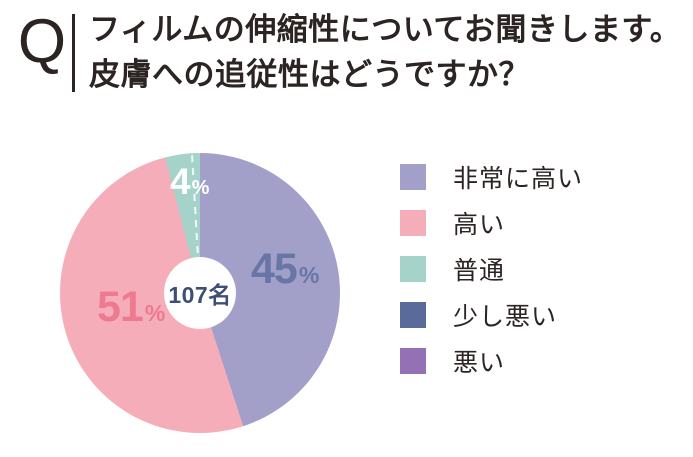 This screenshot has width=693, height=457. What do you see at coordinates (42, 41) in the screenshot?
I see `question-q-mark: Q` at bounding box center [42, 41].